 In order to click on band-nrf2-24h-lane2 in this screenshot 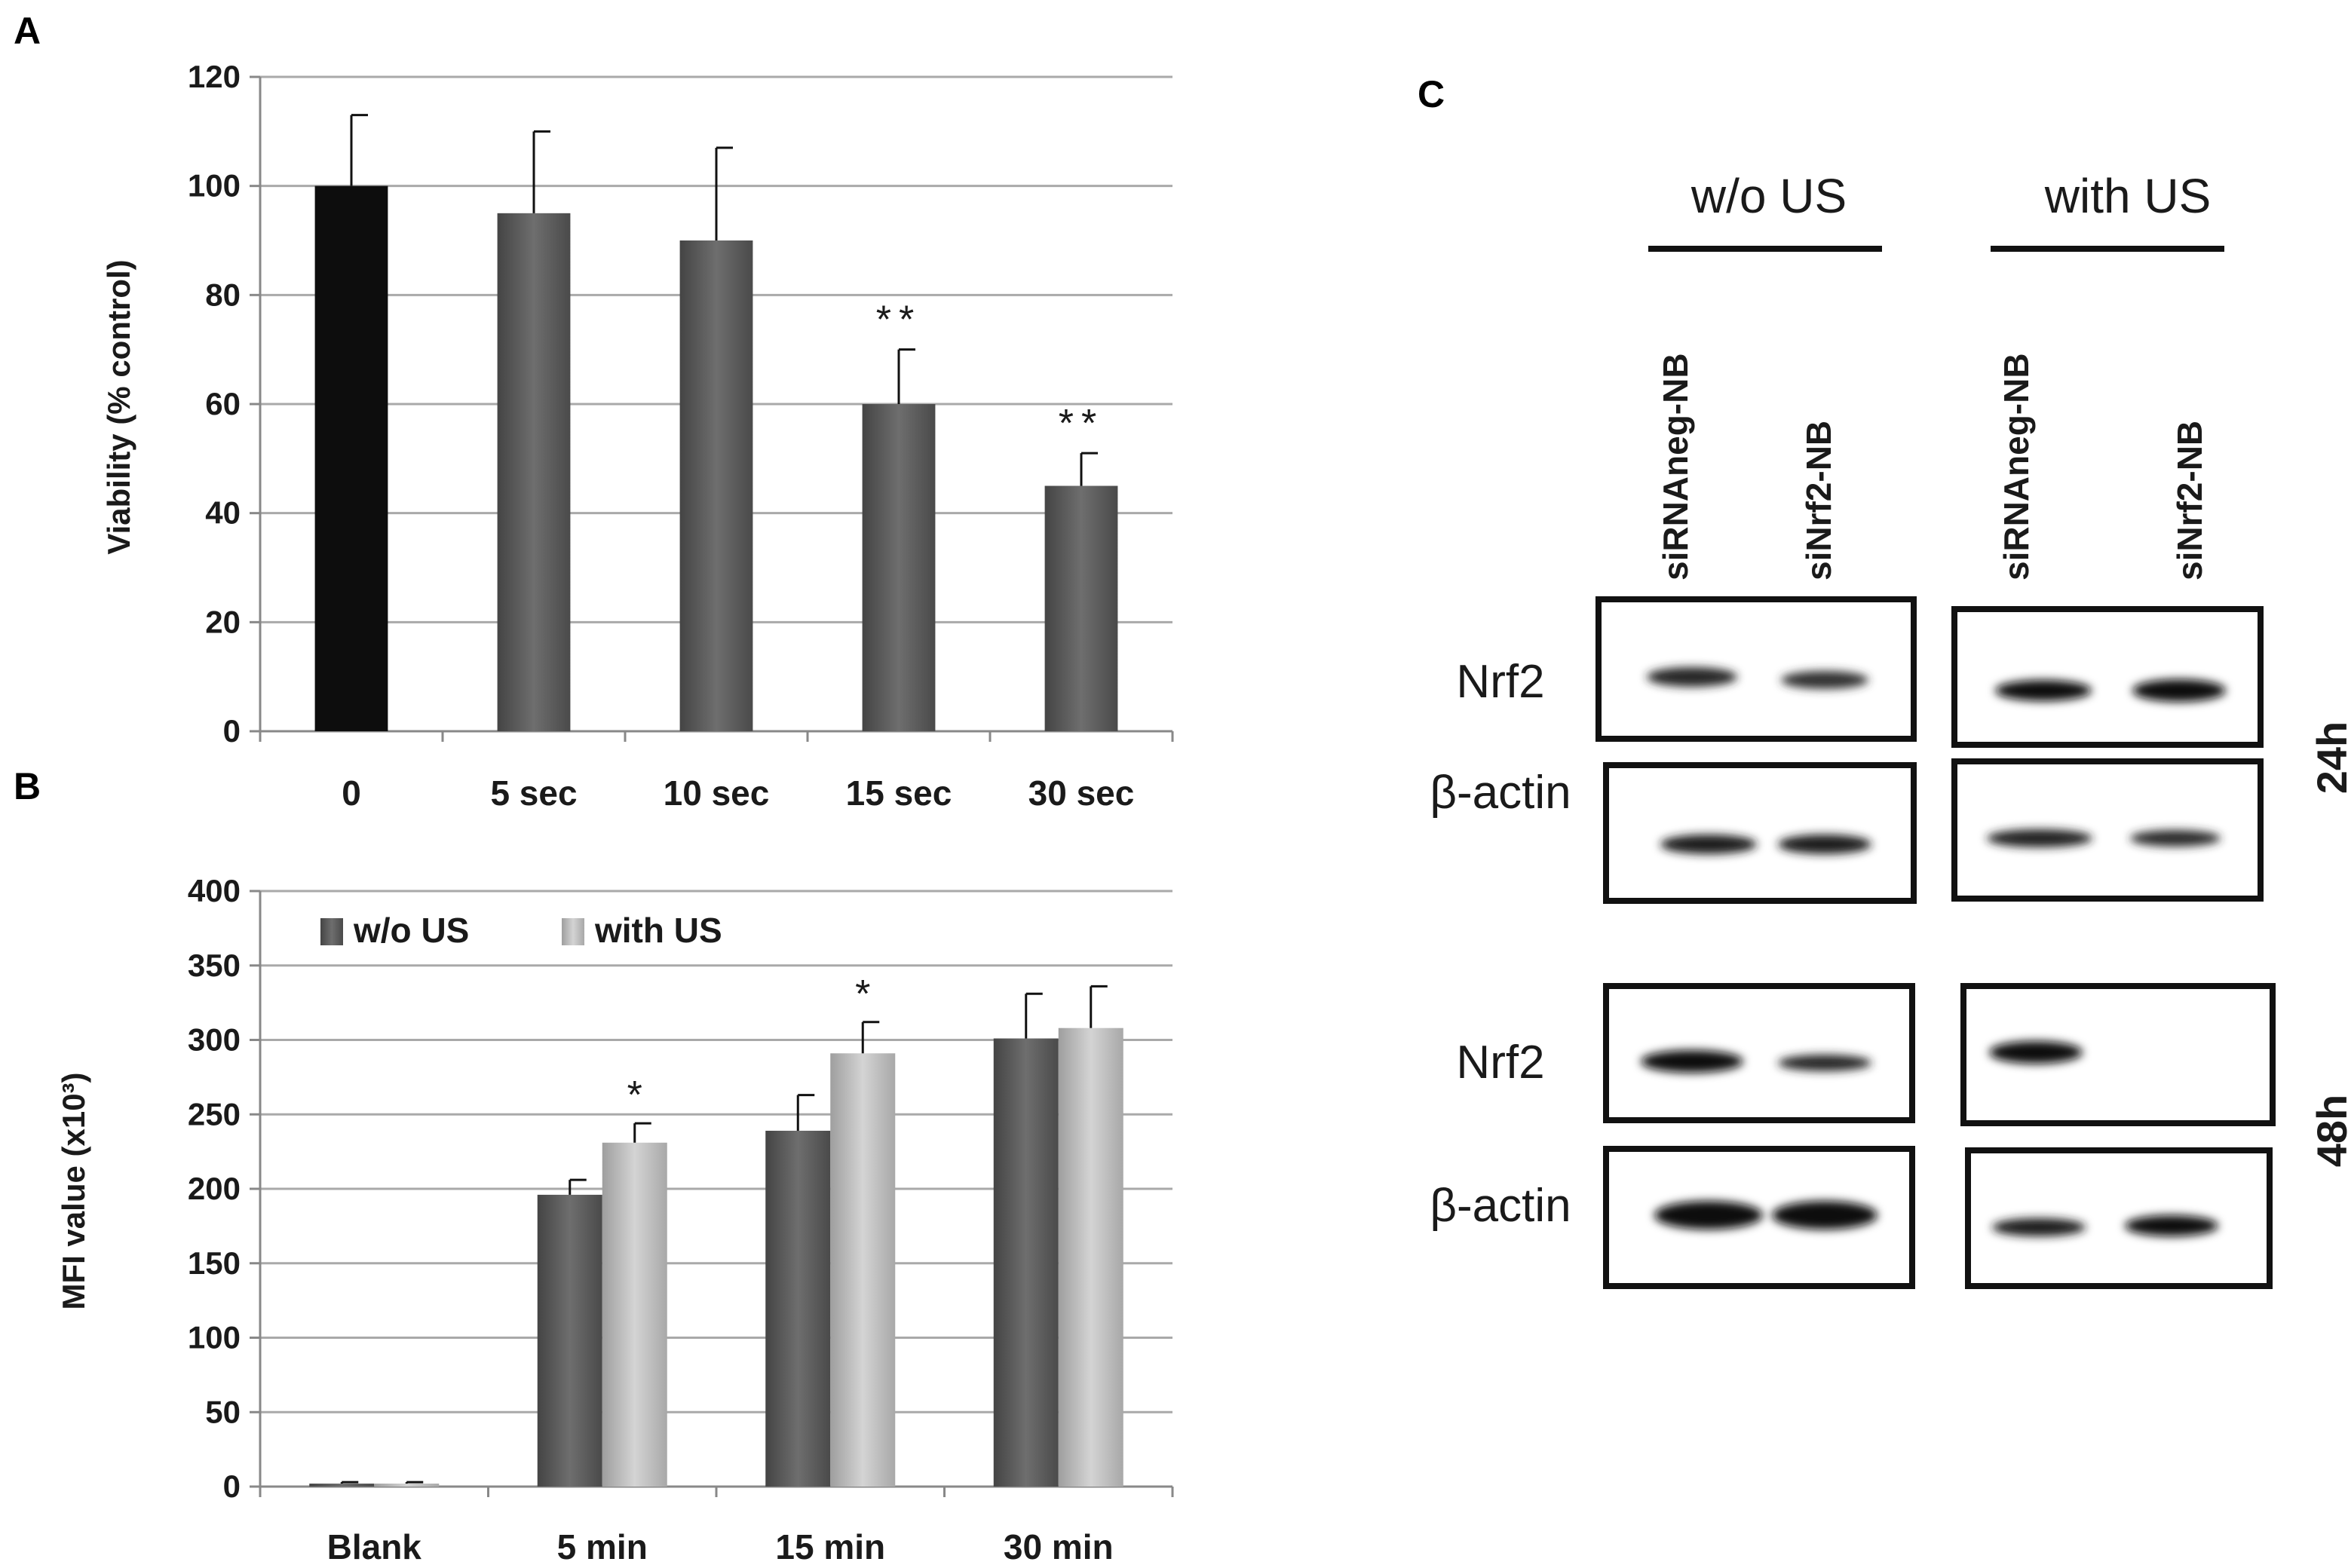, I will do `click(1825, 680)`.